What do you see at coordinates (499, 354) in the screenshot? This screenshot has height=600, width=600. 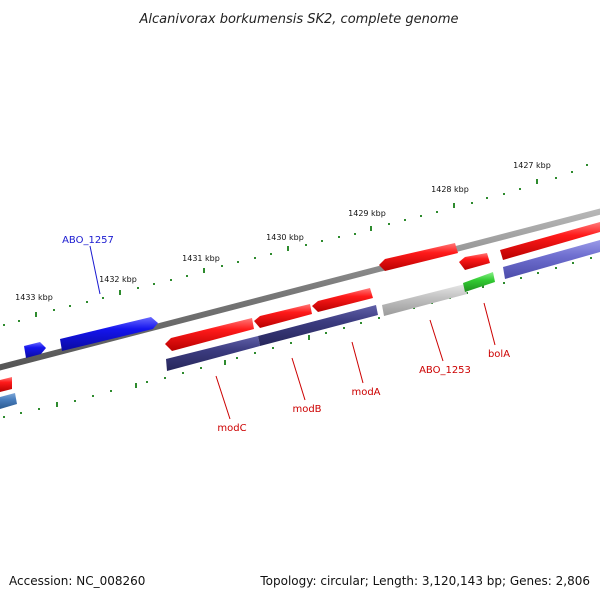 I see `label-bola: bolA` at bounding box center [499, 354].